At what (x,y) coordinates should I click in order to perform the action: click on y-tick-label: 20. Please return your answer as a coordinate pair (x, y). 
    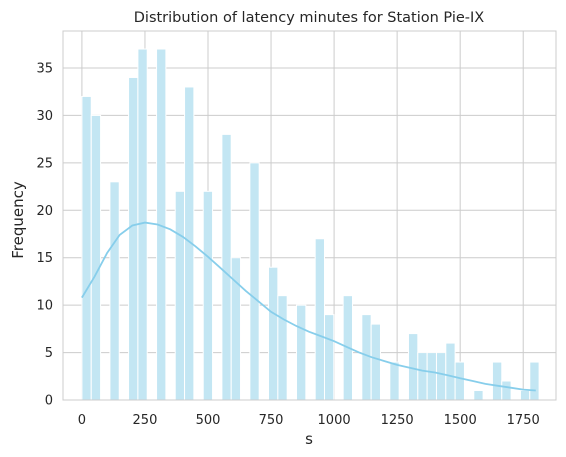
    Looking at the image, I should click on (44, 211).